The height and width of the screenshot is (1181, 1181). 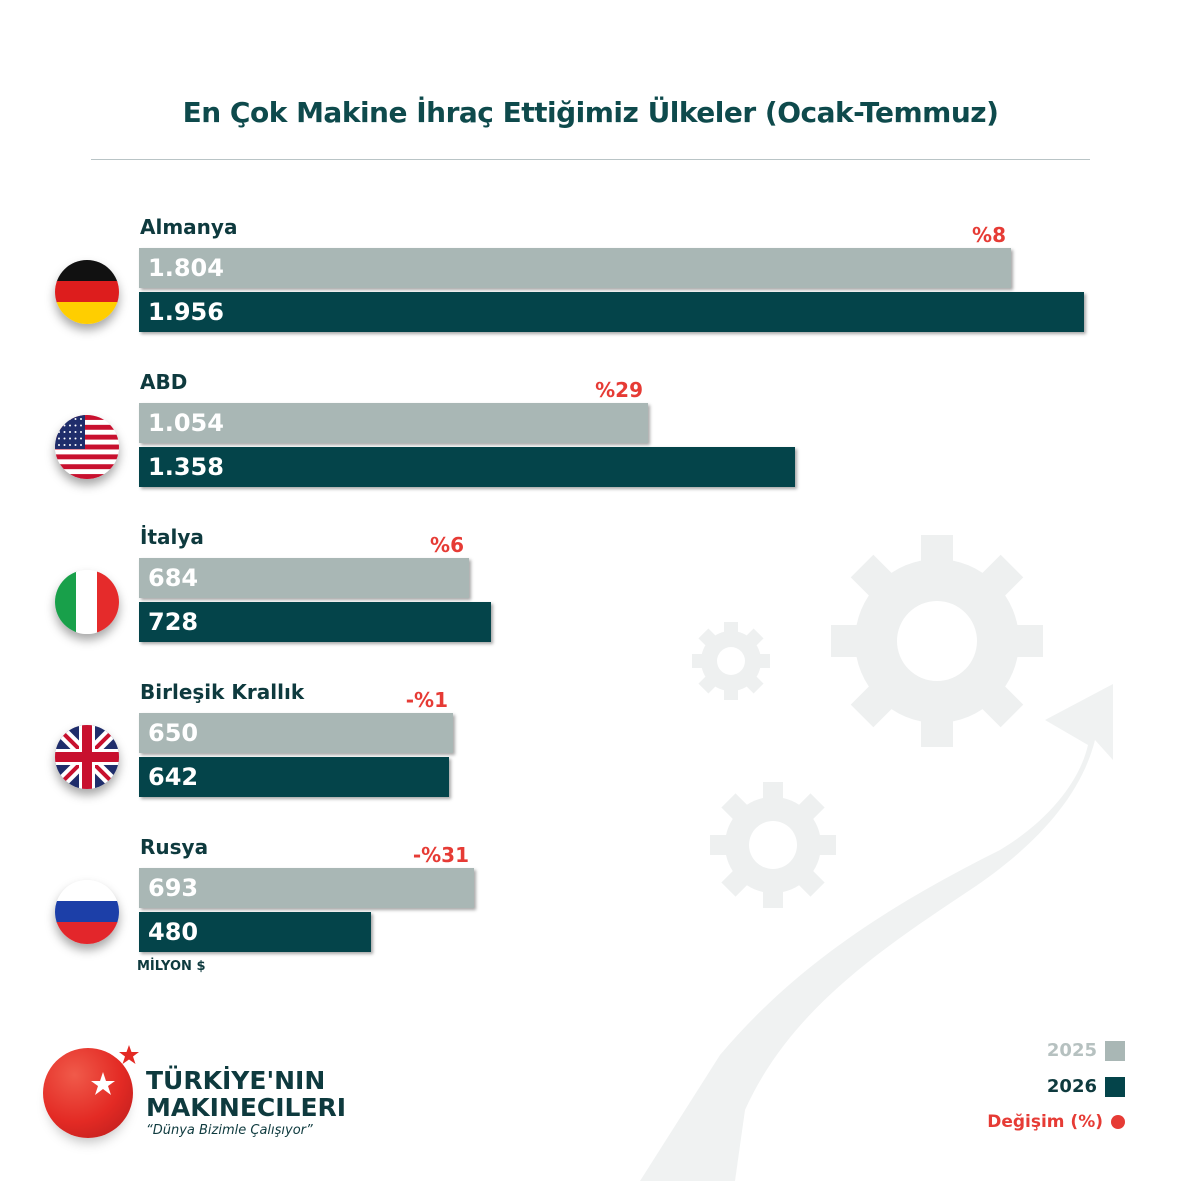 I want to click on logo-star-icon, so click(x=103, y=1083).